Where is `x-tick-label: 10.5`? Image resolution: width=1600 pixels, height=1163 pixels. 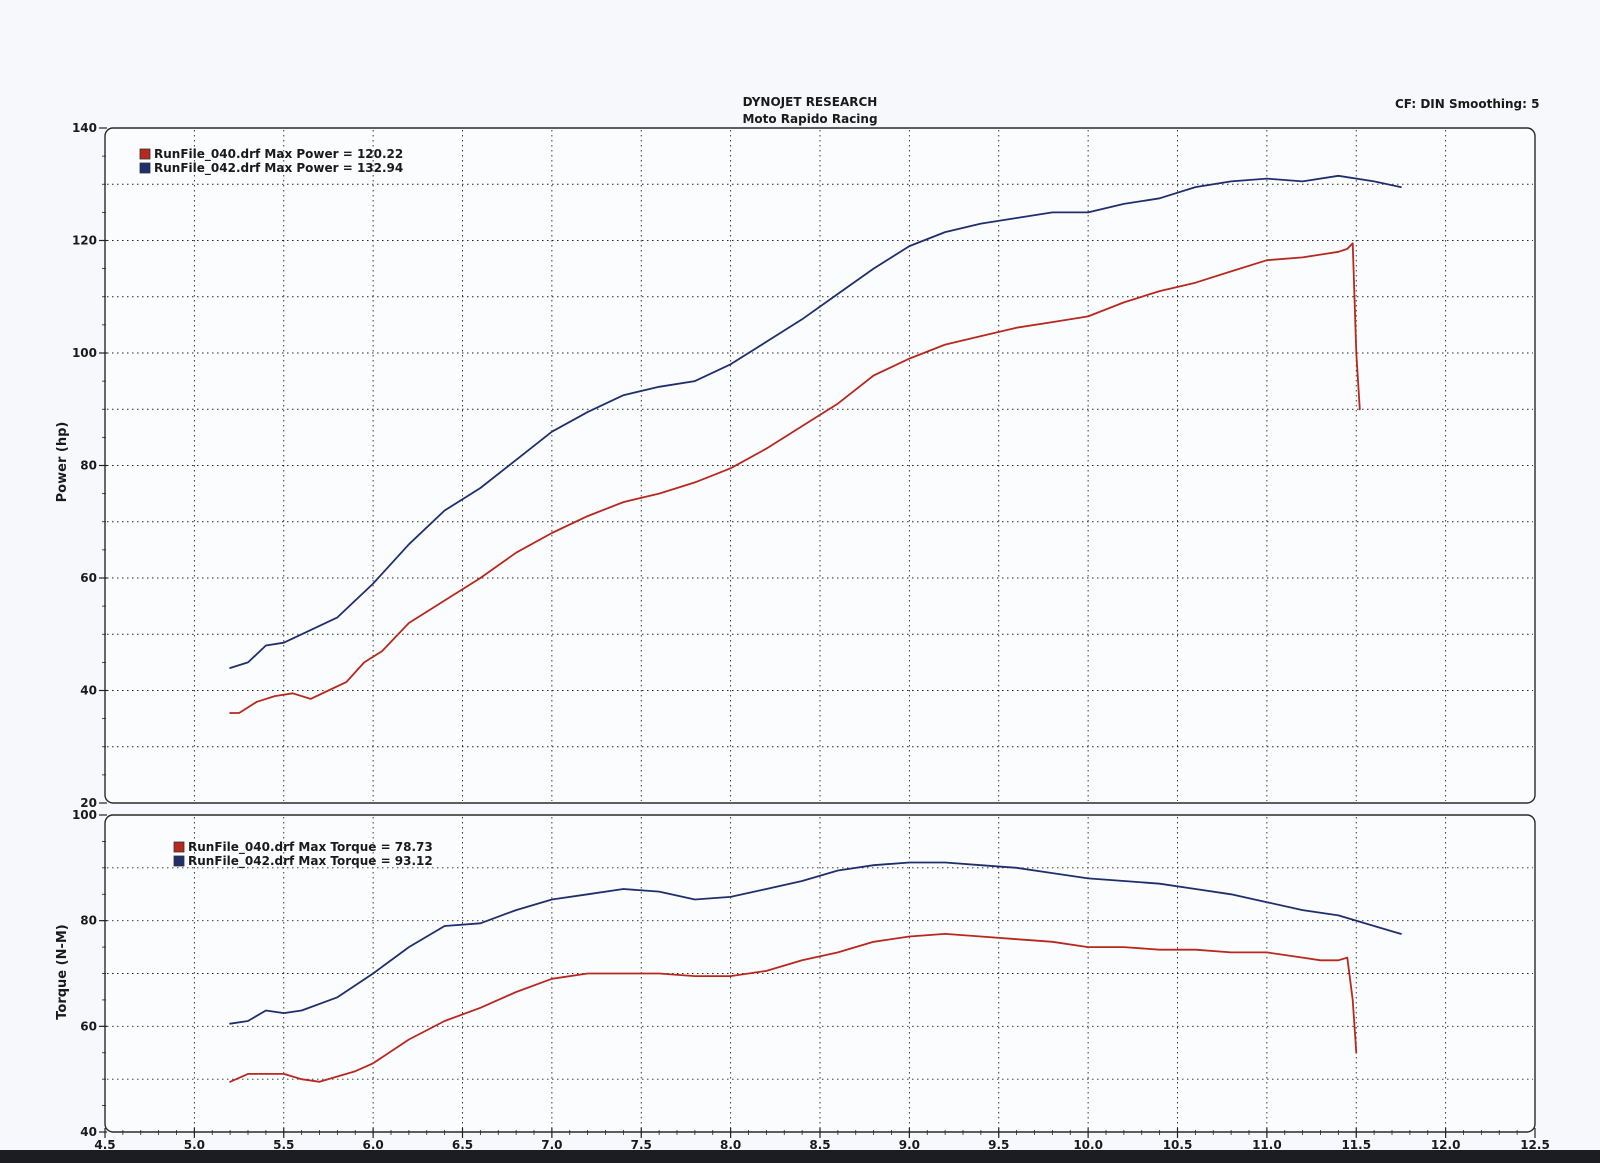
x-tick-label: 10.5 is located at coordinates (1178, 1145).